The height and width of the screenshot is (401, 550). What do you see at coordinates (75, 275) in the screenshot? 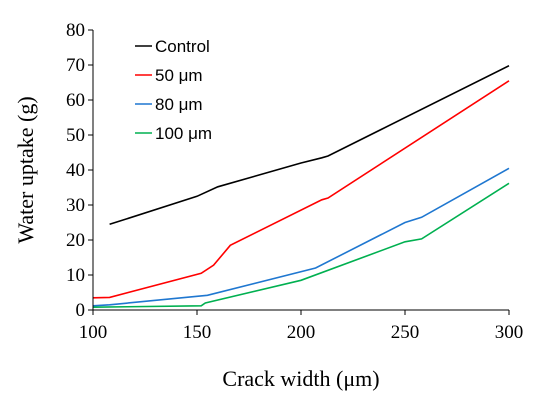
I see `y-tick-label: 10` at bounding box center [75, 275].